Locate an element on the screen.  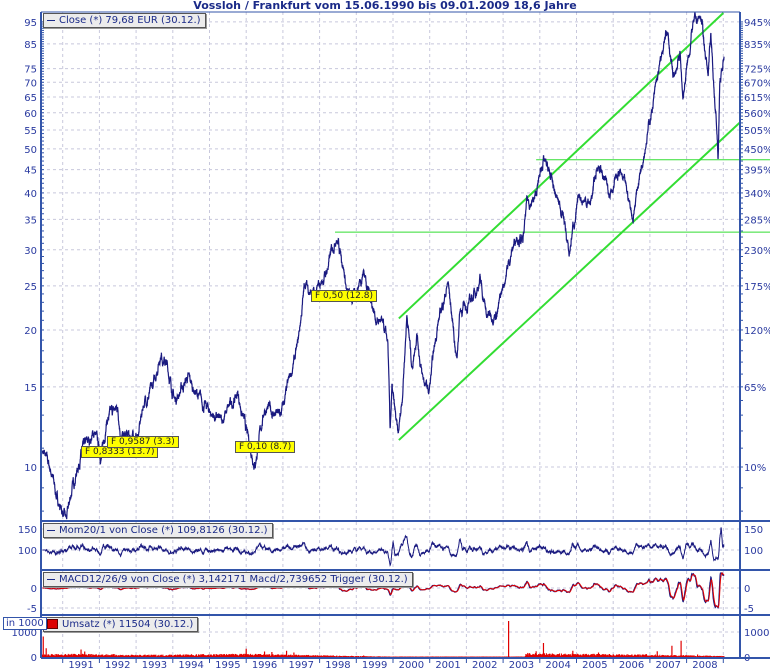
right-tick-label: 835% is located at coordinates (757, 45).